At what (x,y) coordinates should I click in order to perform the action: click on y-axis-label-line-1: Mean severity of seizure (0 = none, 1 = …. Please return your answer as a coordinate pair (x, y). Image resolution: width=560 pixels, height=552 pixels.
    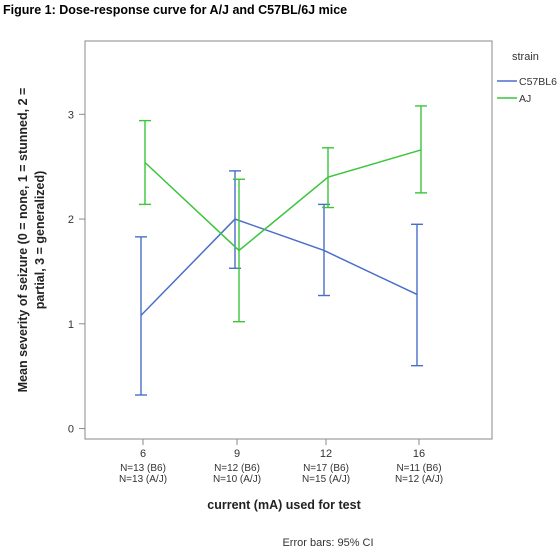
    Looking at the image, I should click on (23, 240).